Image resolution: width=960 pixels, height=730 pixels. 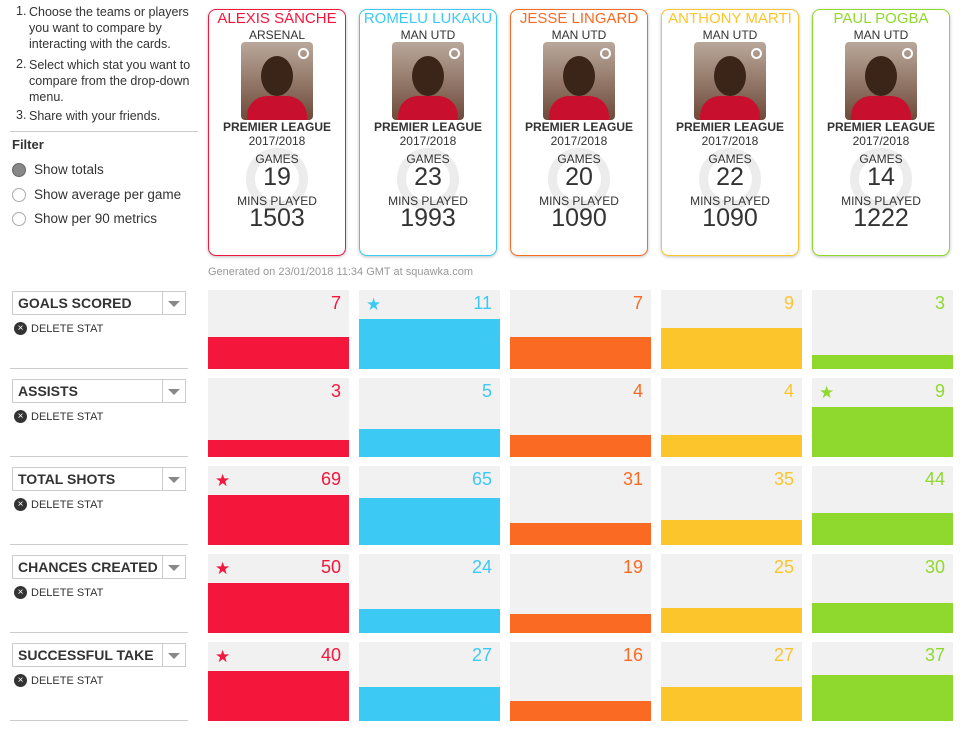 What do you see at coordinates (881, 177) in the screenshot?
I see `games-value: 14` at bounding box center [881, 177].